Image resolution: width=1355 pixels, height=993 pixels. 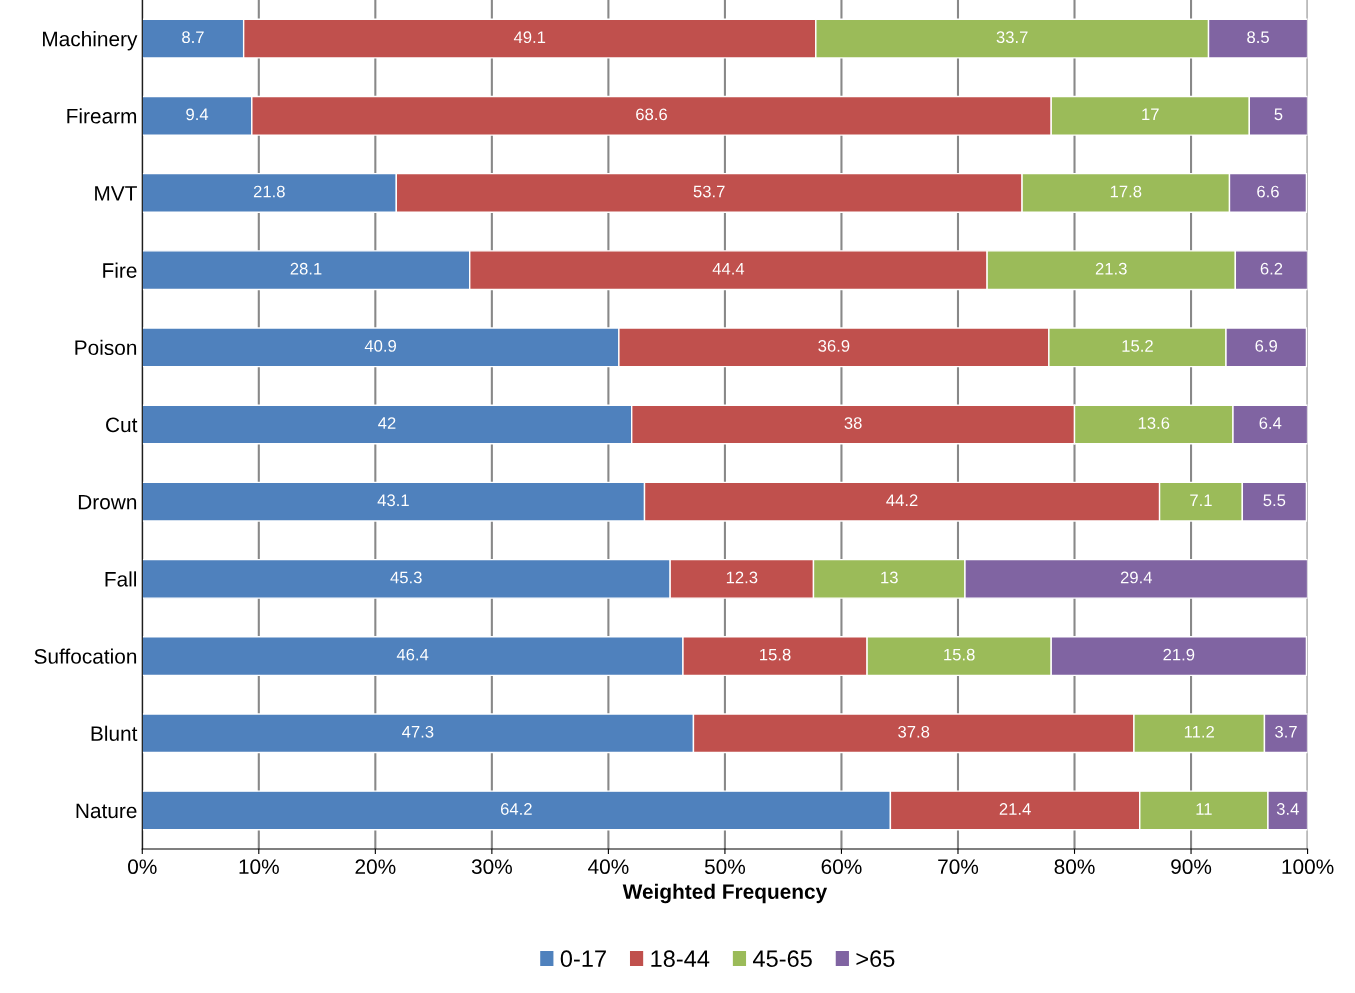 I want to click on data-label: 6.9, so click(x=1266, y=346).